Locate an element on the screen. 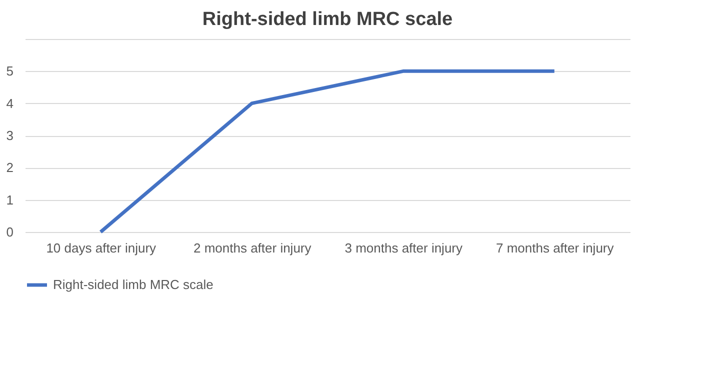 The image size is (709, 388). y-tick-label: 3 is located at coordinates (10, 135).